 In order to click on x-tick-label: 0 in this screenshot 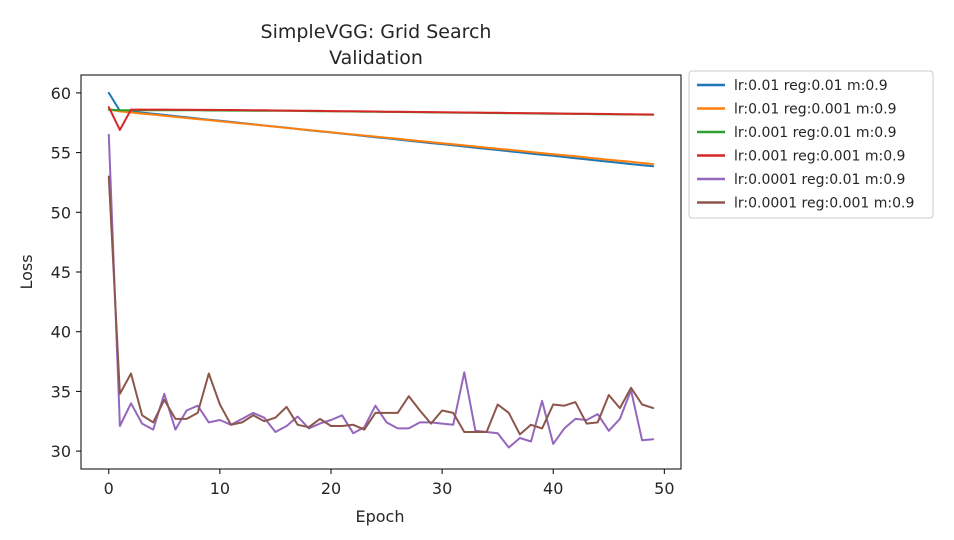, I will do `click(109, 488)`.